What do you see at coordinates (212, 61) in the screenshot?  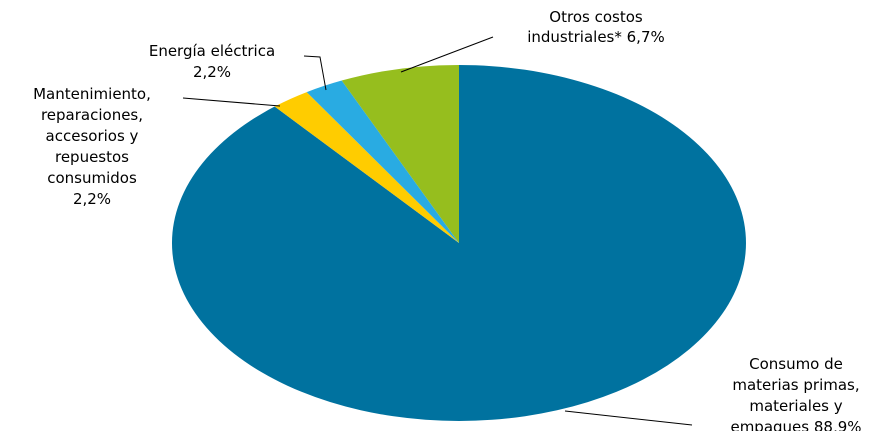 I see `label-energia-electrica: Energía eléctrica 2,2%` at bounding box center [212, 61].